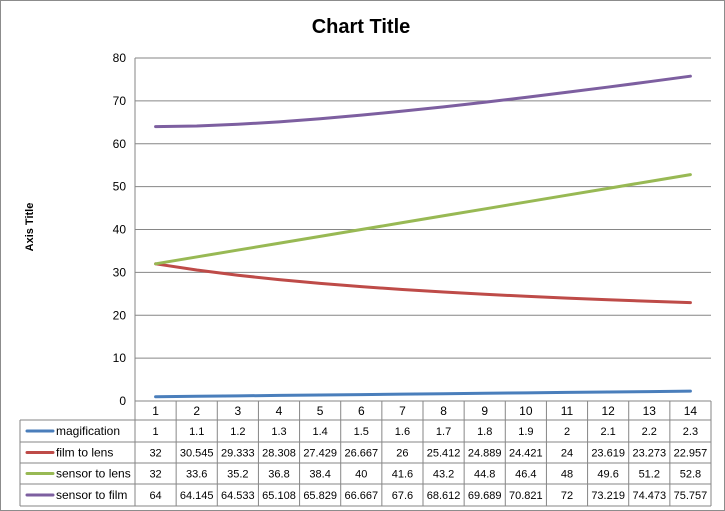 The width and height of the screenshot is (725, 511). I want to click on x-tick-label: 11, so click(567, 411).